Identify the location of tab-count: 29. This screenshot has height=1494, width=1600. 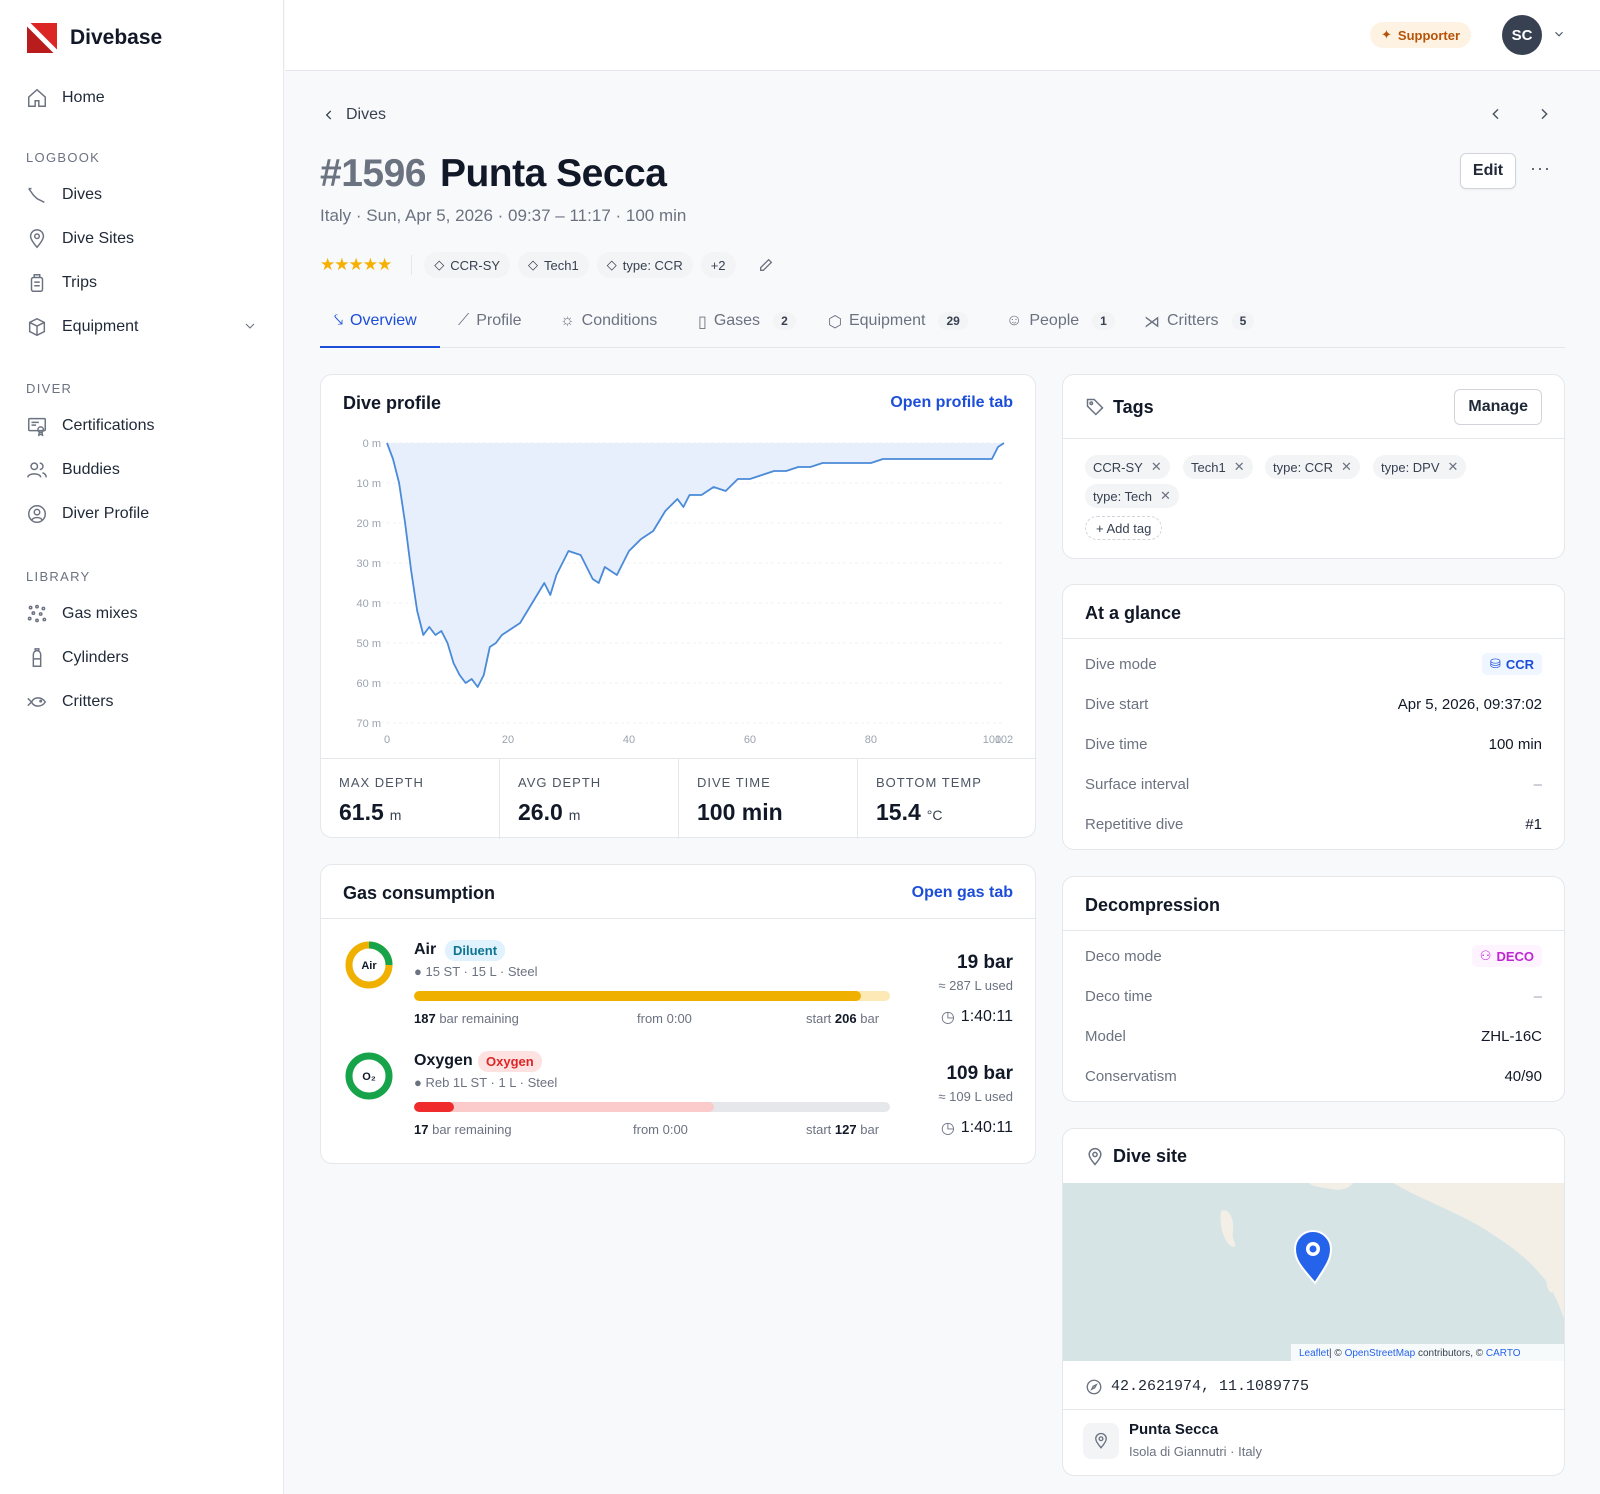
(953, 321).